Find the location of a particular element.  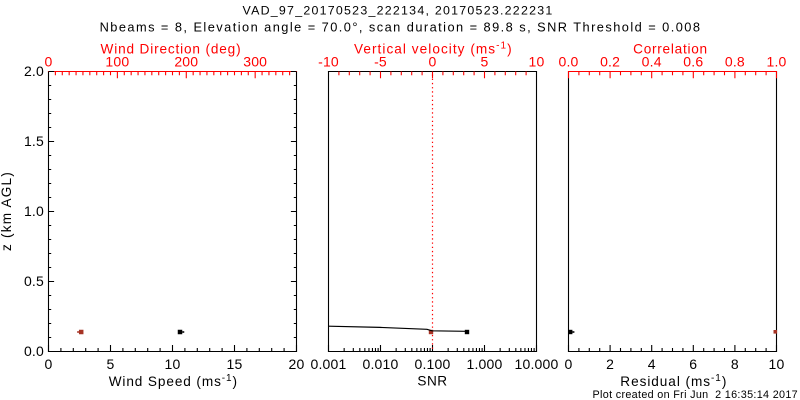

svg-text: -10 is located at coordinates (328, 61).